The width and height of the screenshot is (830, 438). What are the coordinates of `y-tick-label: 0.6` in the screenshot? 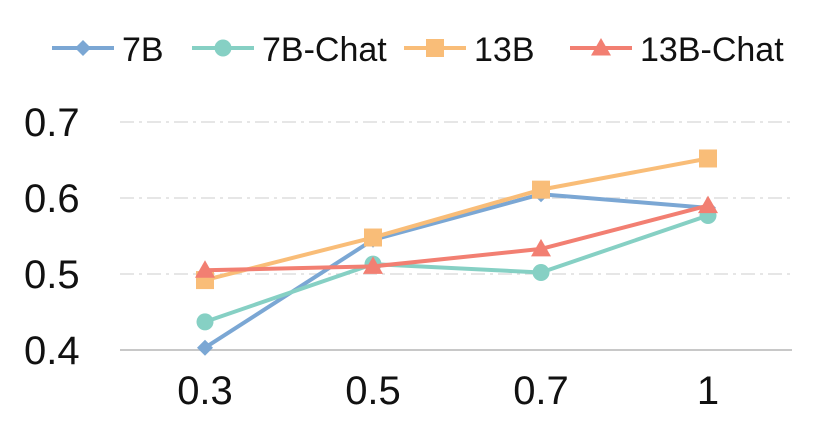 It's located at (52, 199).